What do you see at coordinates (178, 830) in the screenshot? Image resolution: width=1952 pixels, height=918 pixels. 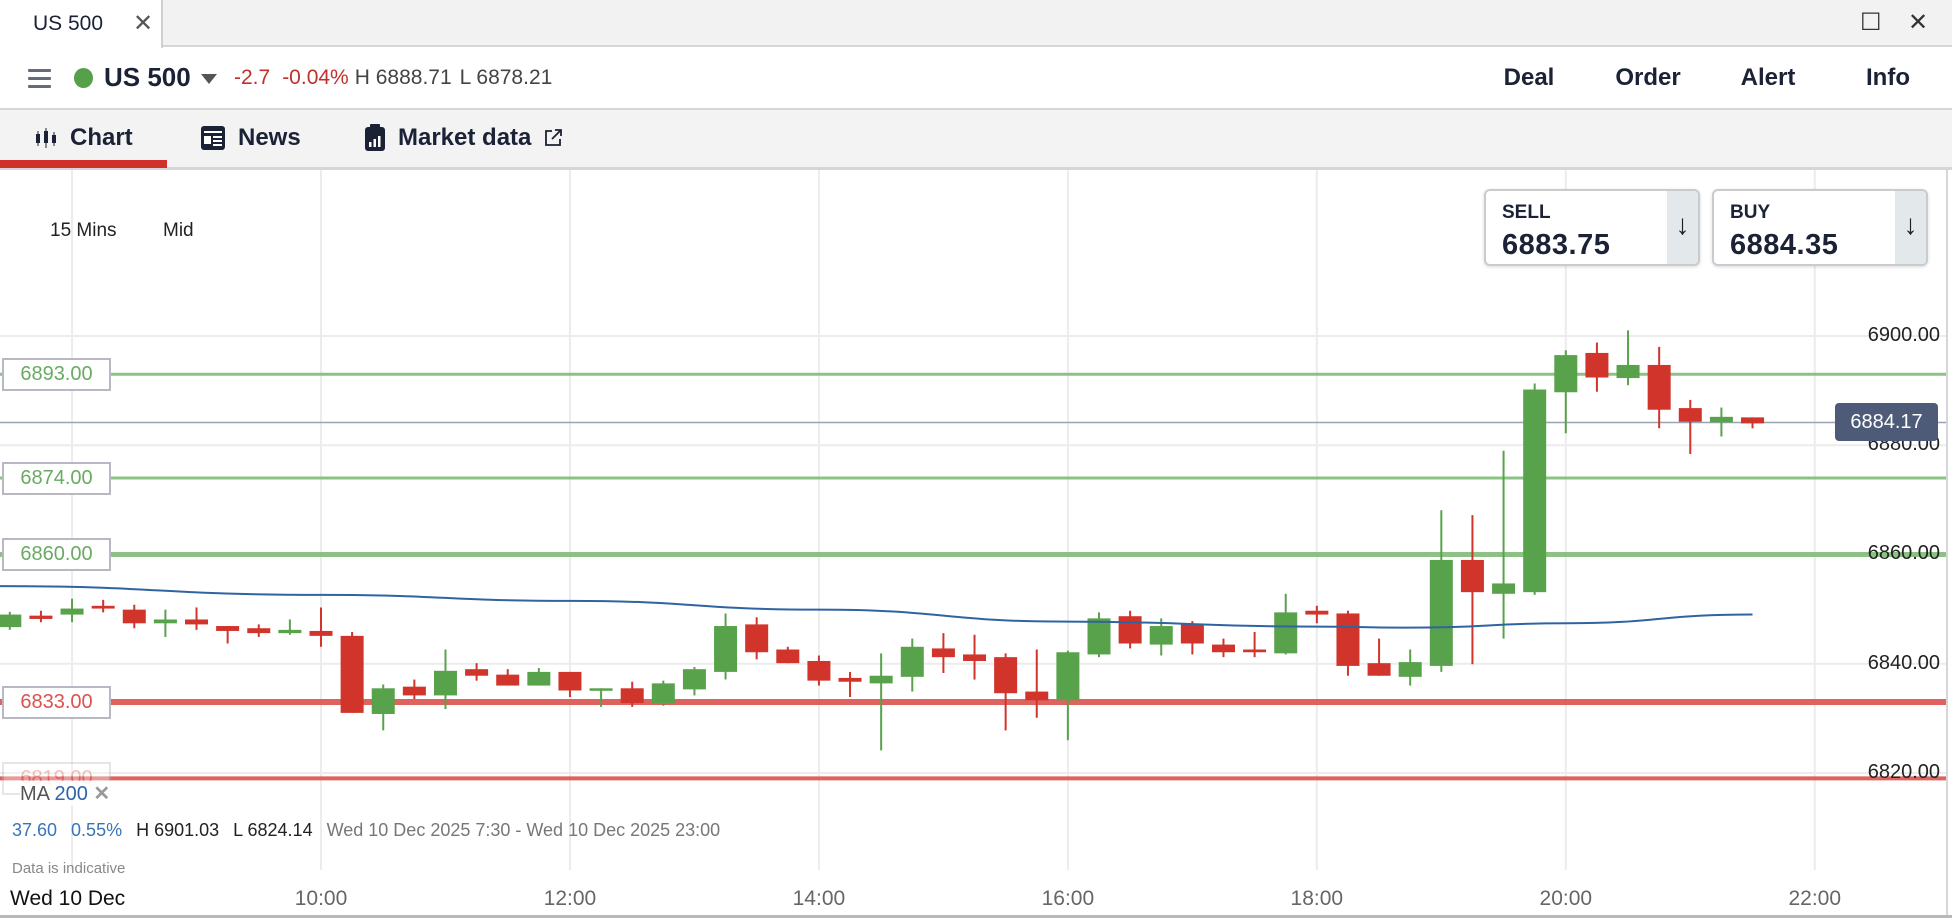 I see `range-high: H 6901.03` at bounding box center [178, 830].